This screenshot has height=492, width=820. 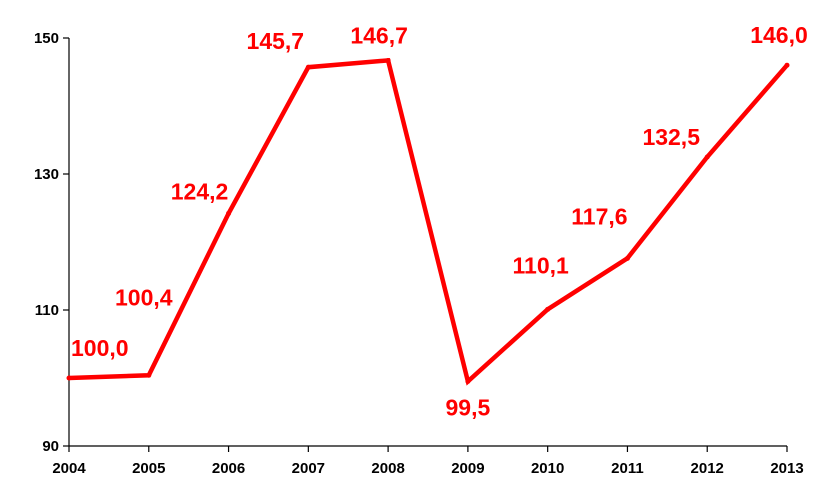 What do you see at coordinates (707, 468) in the screenshot?
I see `x-tick-label: 2012` at bounding box center [707, 468].